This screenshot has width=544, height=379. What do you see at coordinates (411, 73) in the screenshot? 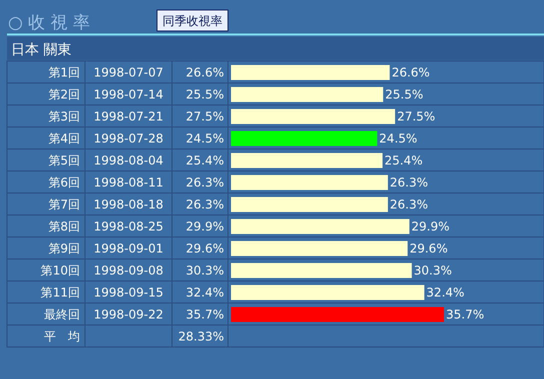
I see `text: 26.6%` at bounding box center [411, 73].